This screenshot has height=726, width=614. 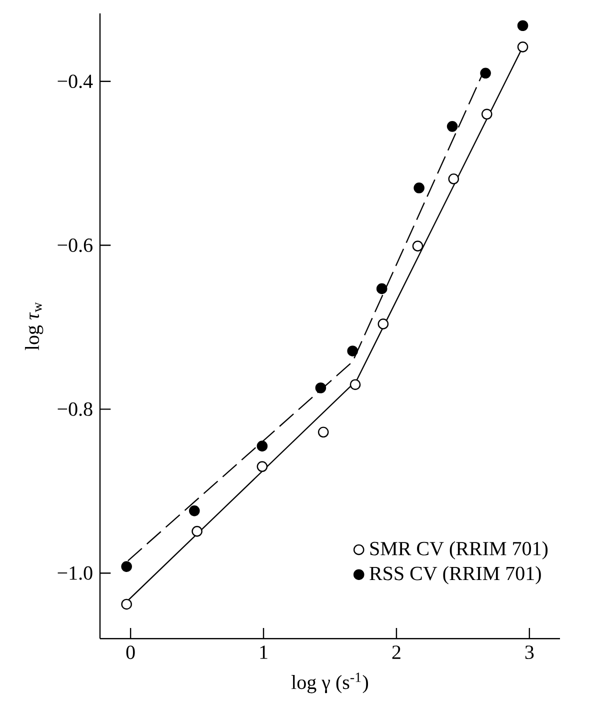 What do you see at coordinates (264, 652) in the screenshot?
I see `x-tick-label: 1` at bounding box center [264, 652].